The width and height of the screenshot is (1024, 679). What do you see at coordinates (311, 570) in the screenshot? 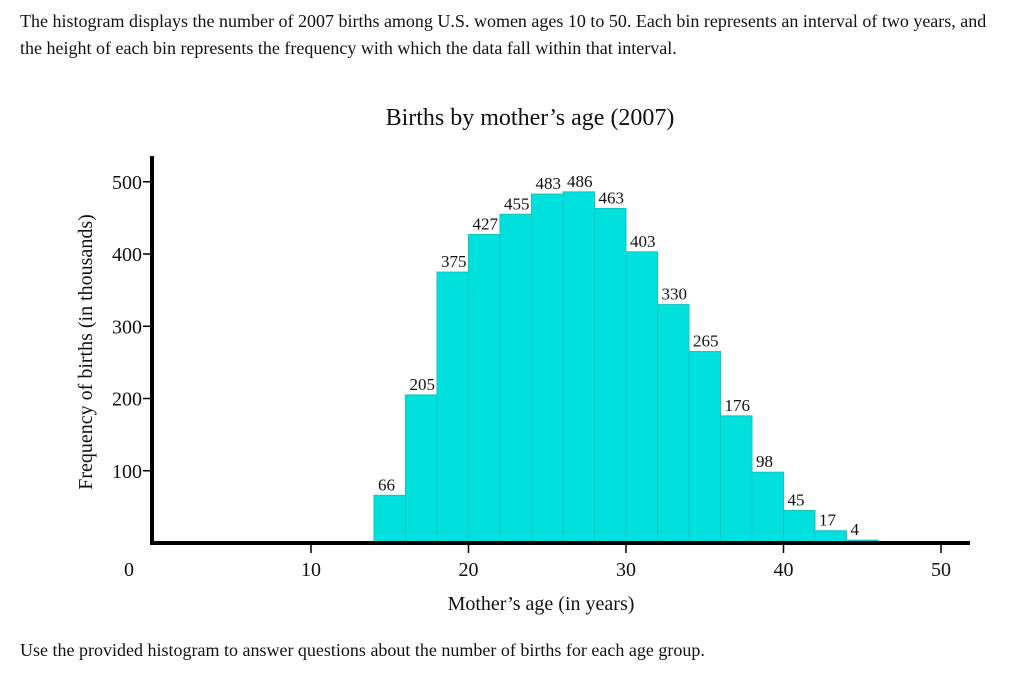
I see `x-tick-label-10: 10` at bounding box center [311, 570].